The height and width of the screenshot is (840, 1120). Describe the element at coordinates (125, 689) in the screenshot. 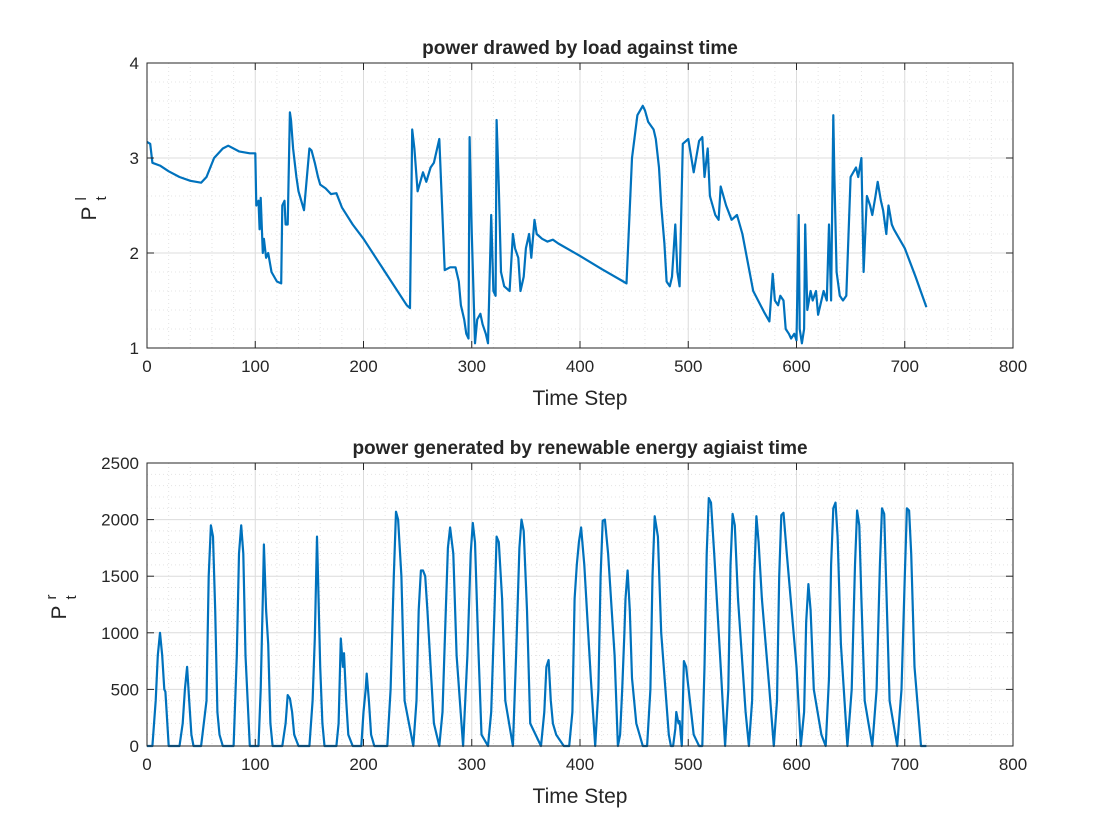

I see `y-tick-label: 500` at that location.